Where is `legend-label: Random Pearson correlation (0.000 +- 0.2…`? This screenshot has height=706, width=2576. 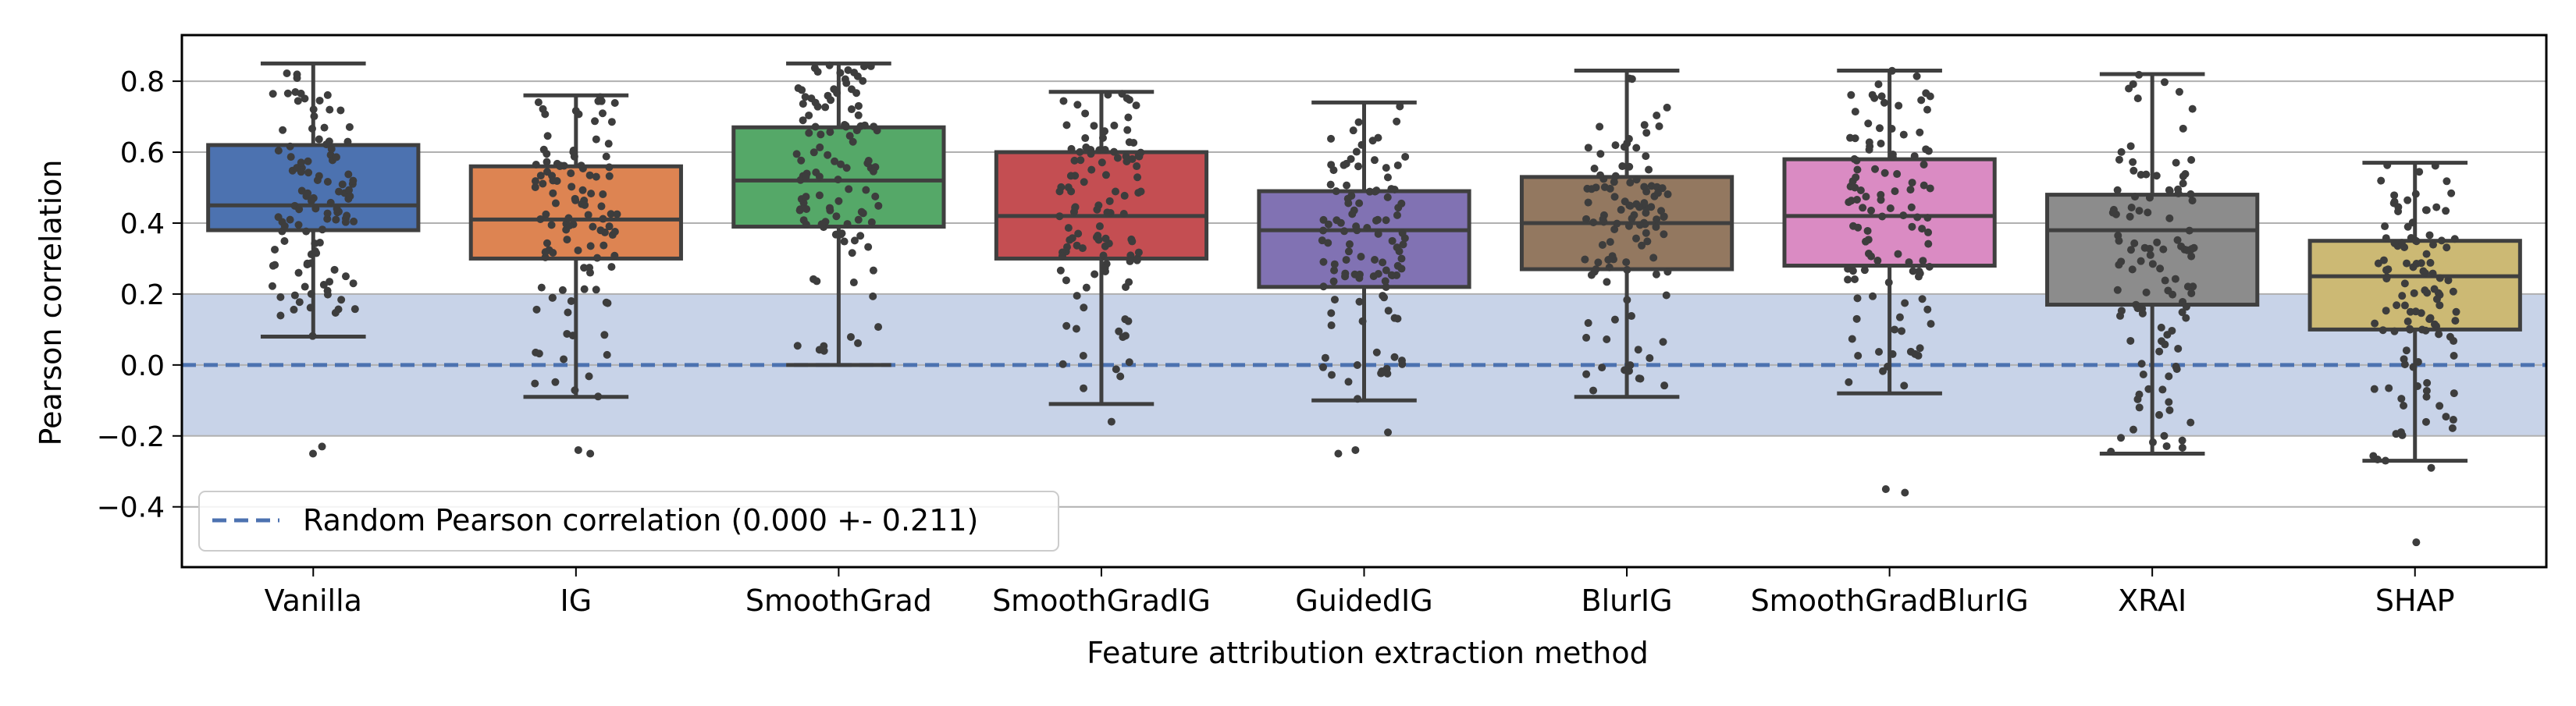
legend-label: Random Pearson correlation (0.000 +- 0.2… is located at coordinates (640, 520).